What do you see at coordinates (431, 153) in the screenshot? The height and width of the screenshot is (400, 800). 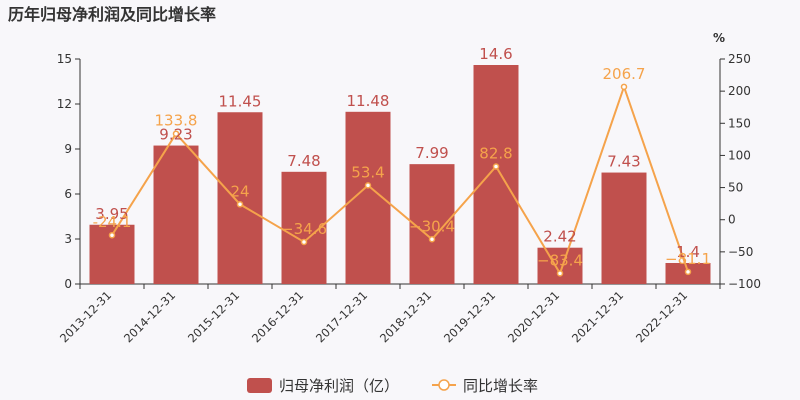 I see `bar-value-label: 7.99` at bounding box center [431, 153].